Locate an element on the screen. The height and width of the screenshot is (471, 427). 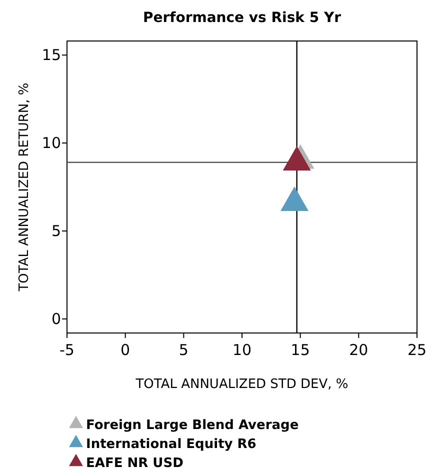
legend-label: EAFE NR USD is located at coordinates (135, 463).